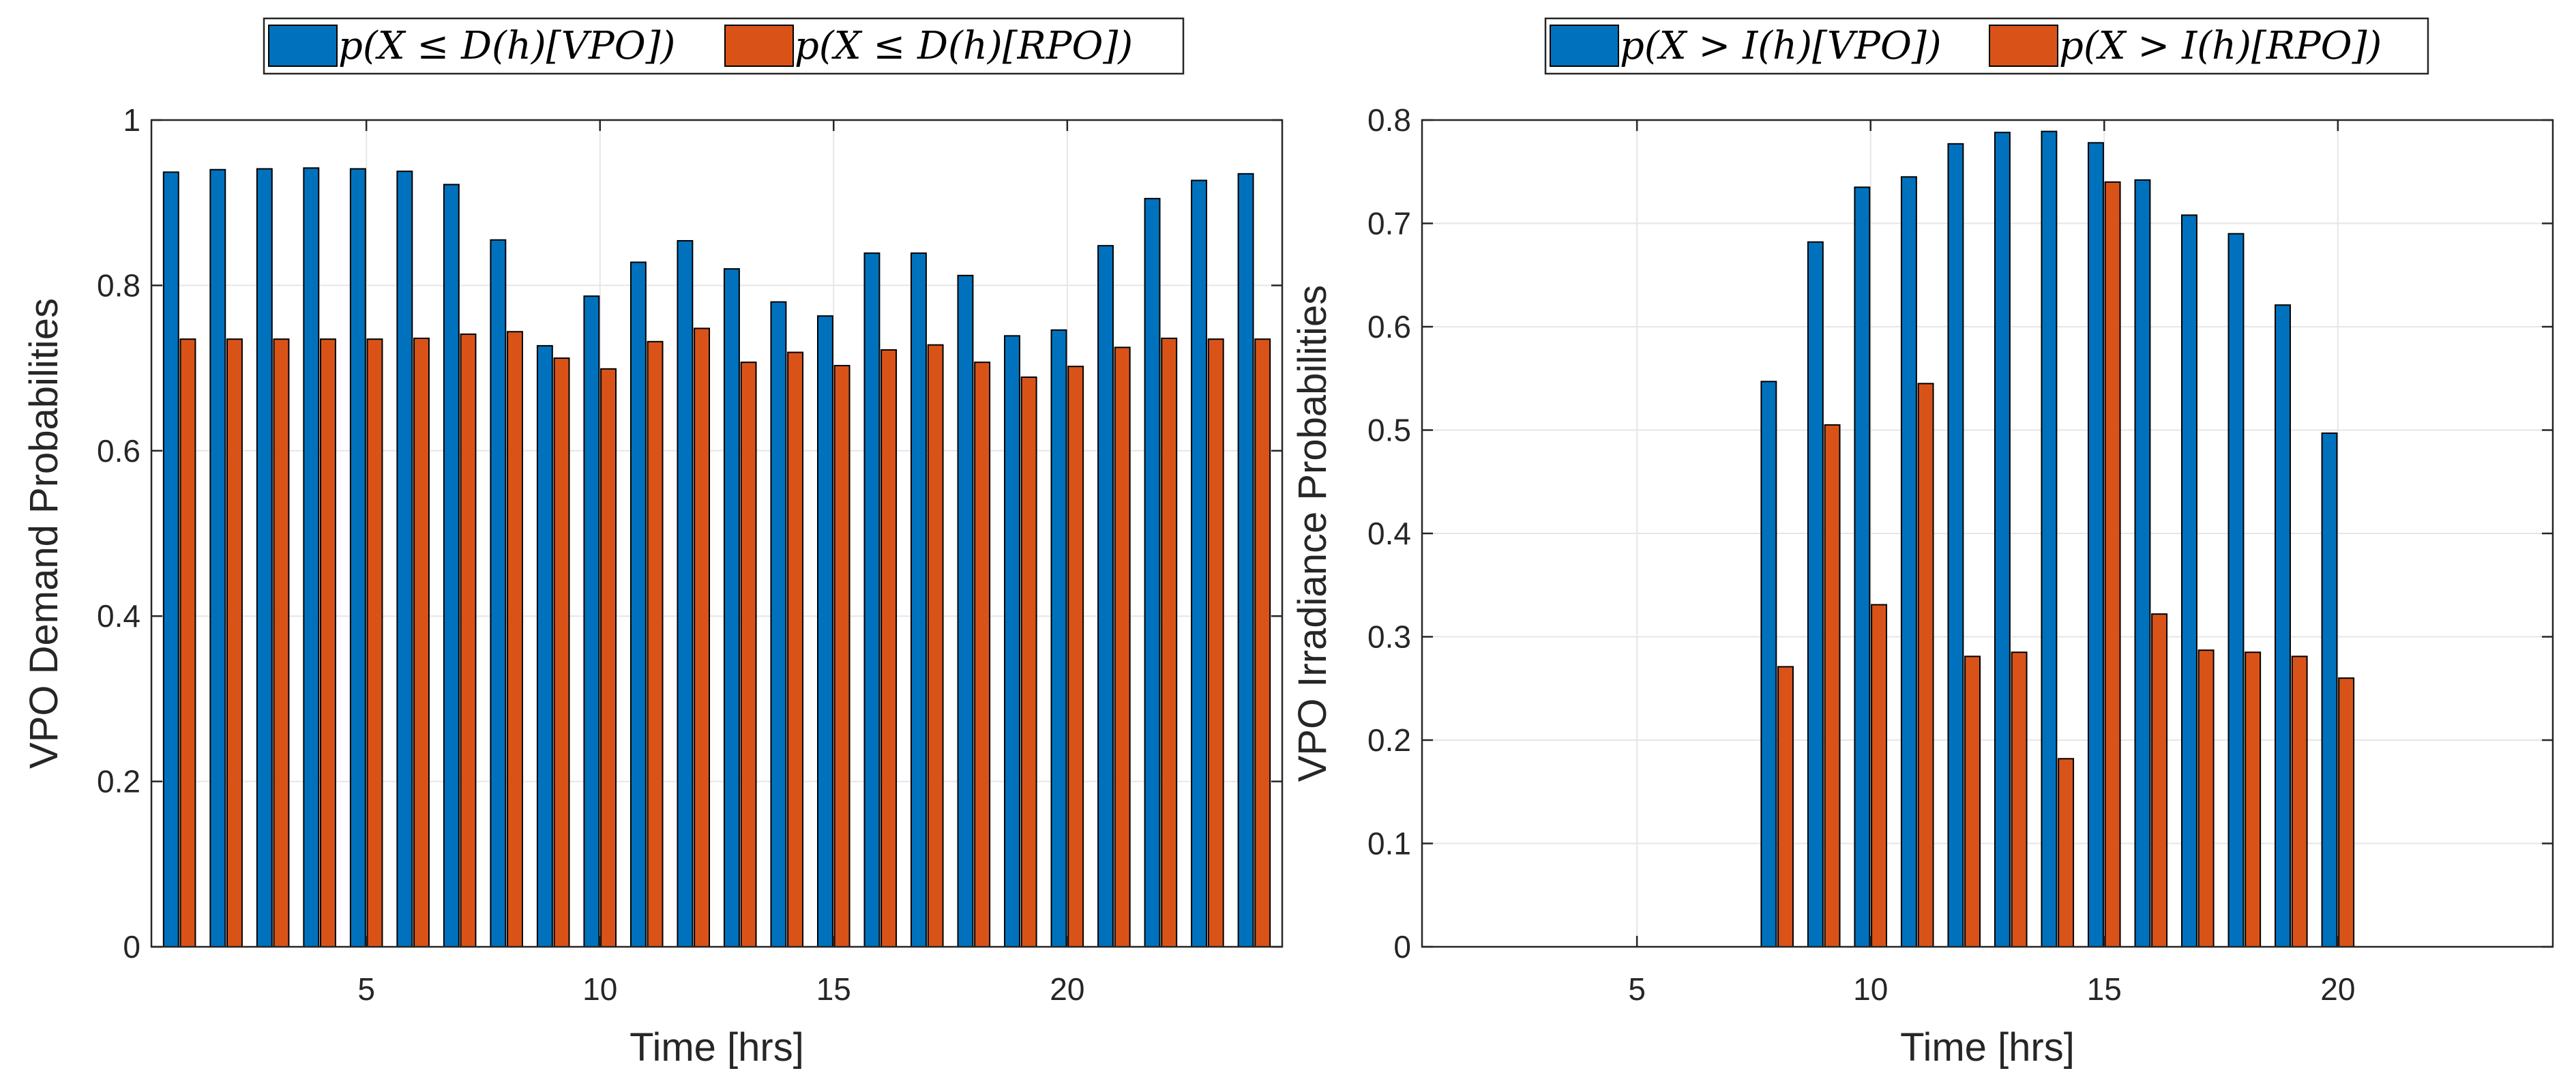 The width and height of the screenshot is (2576, 1088). Describe the element at coordinates (1312, 534) in the screenshot. I see `y-axis-label: VPO Irradiance Probabilities` at that location.